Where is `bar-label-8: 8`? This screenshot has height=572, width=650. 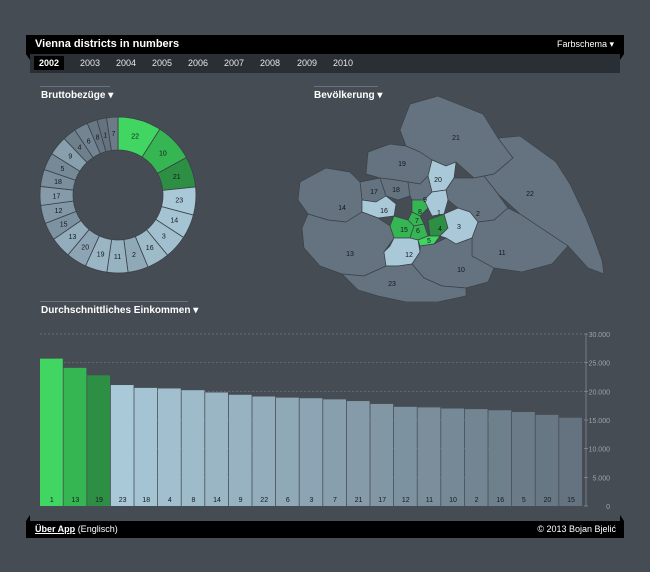 bar-label-8: 8 is located at coordinates (193, 500).